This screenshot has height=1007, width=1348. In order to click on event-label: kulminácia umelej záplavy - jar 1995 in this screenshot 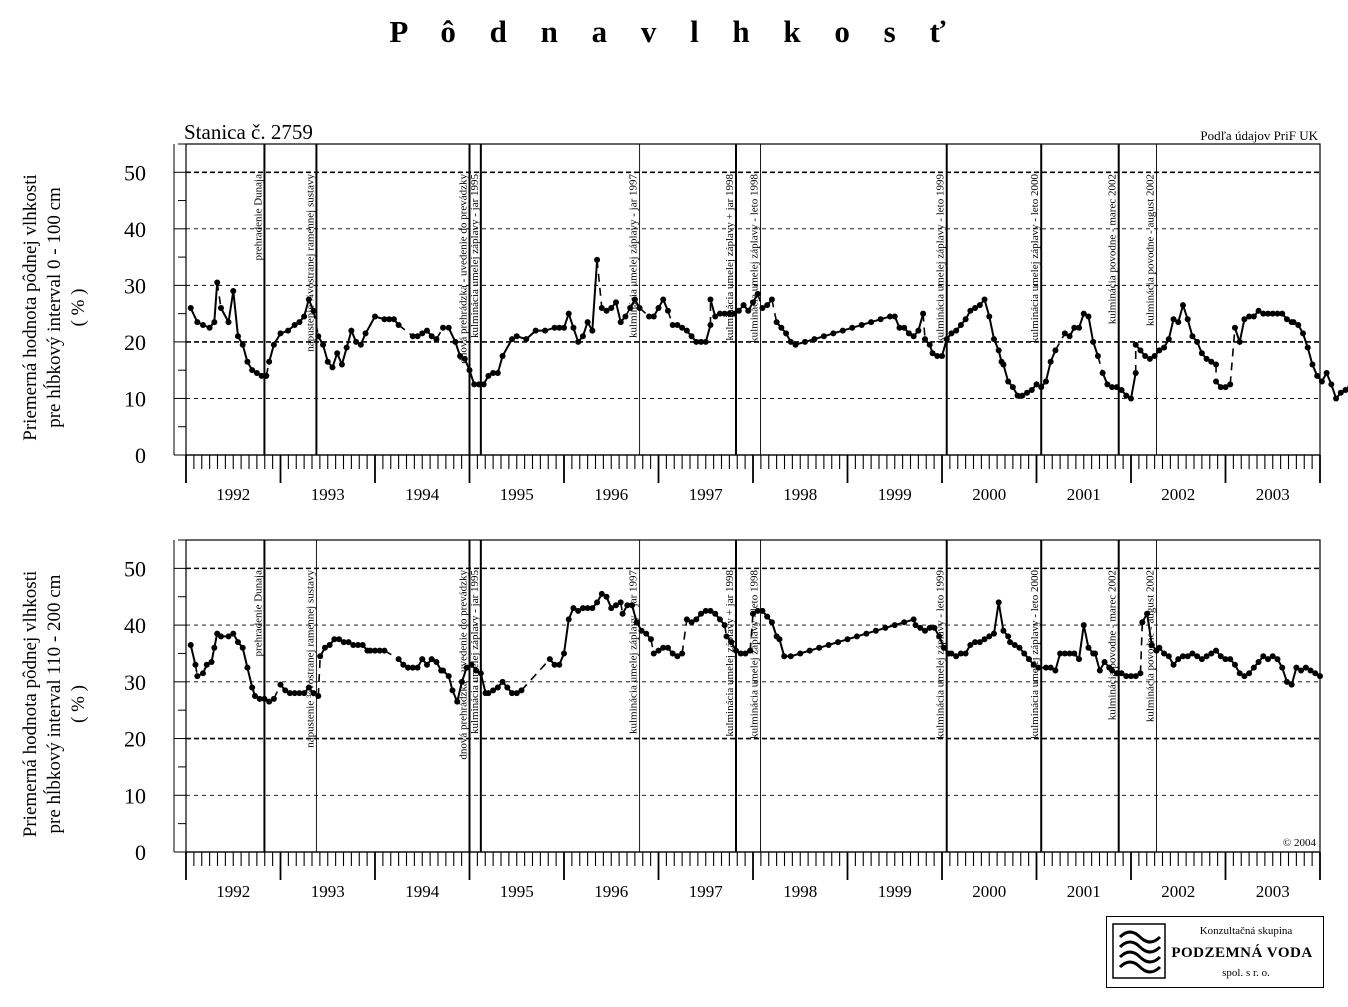, I will do `click(475, 256)`.